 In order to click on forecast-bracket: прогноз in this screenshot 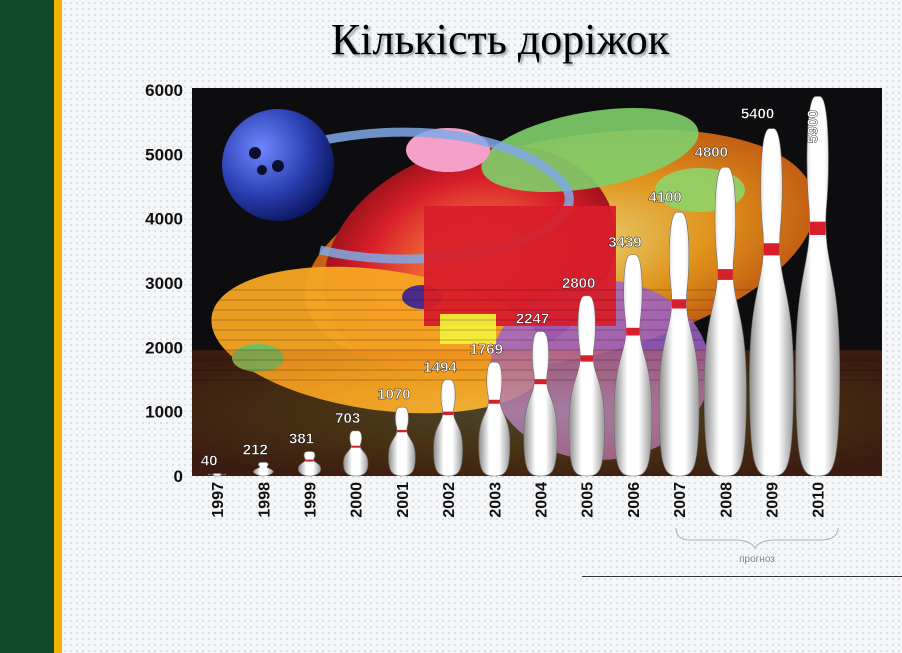, I will do `click(757, 546)`.